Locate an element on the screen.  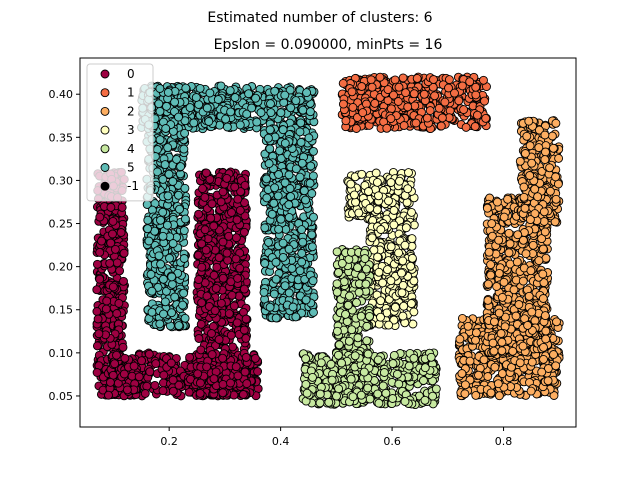
chart-suptitle: Estimated number of clusters: 6 is located at coordinates (319, 18).